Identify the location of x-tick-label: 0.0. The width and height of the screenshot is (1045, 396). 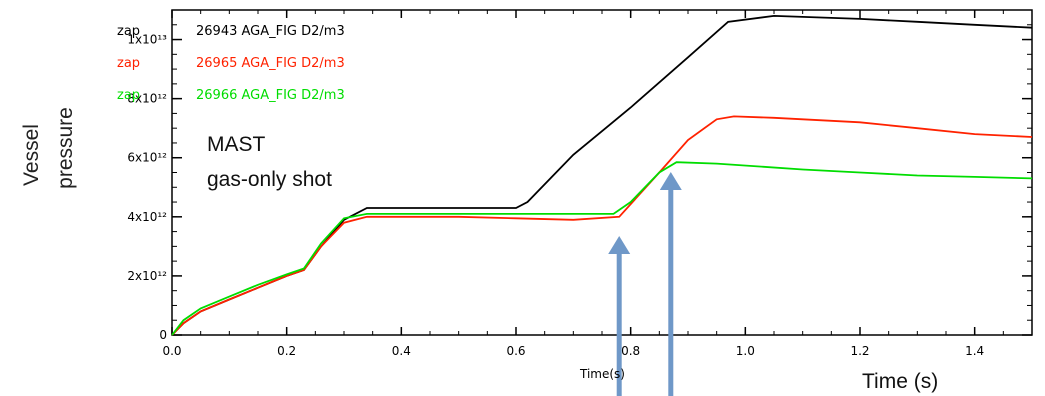
(171, 351).